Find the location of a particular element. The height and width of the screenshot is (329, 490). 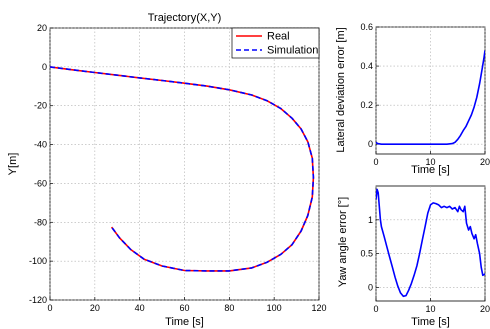

trajectory-xtick-label: 0 is located at coordinates (49, 308).